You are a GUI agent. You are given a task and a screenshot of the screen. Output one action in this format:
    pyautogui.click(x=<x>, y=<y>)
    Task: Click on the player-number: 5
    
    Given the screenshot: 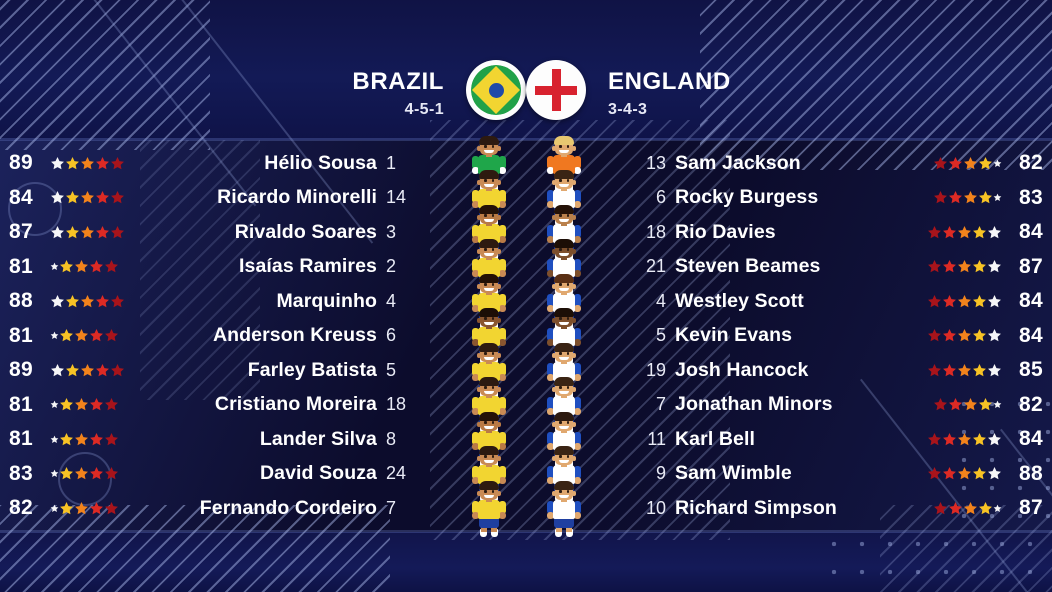 What is the action you would take?
    pyautogui.click(x=391, y=369)
    